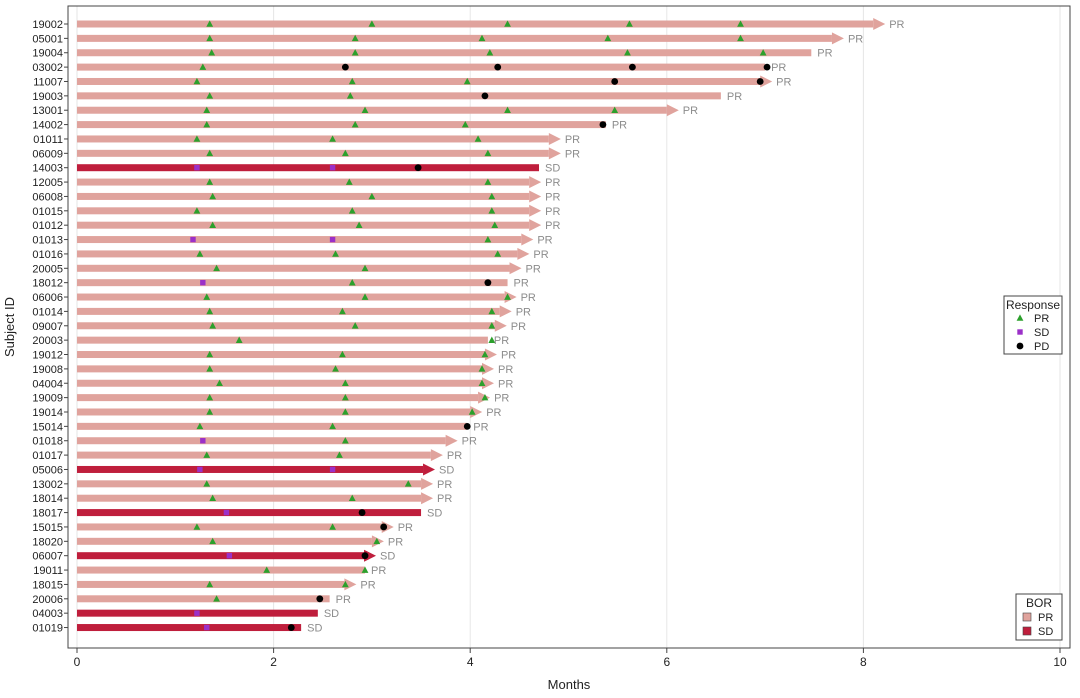  What do you see at coordinates (47, 427) in the screenshot?
I see `y-tick-label: 15014` at bounding box center [47, 427].